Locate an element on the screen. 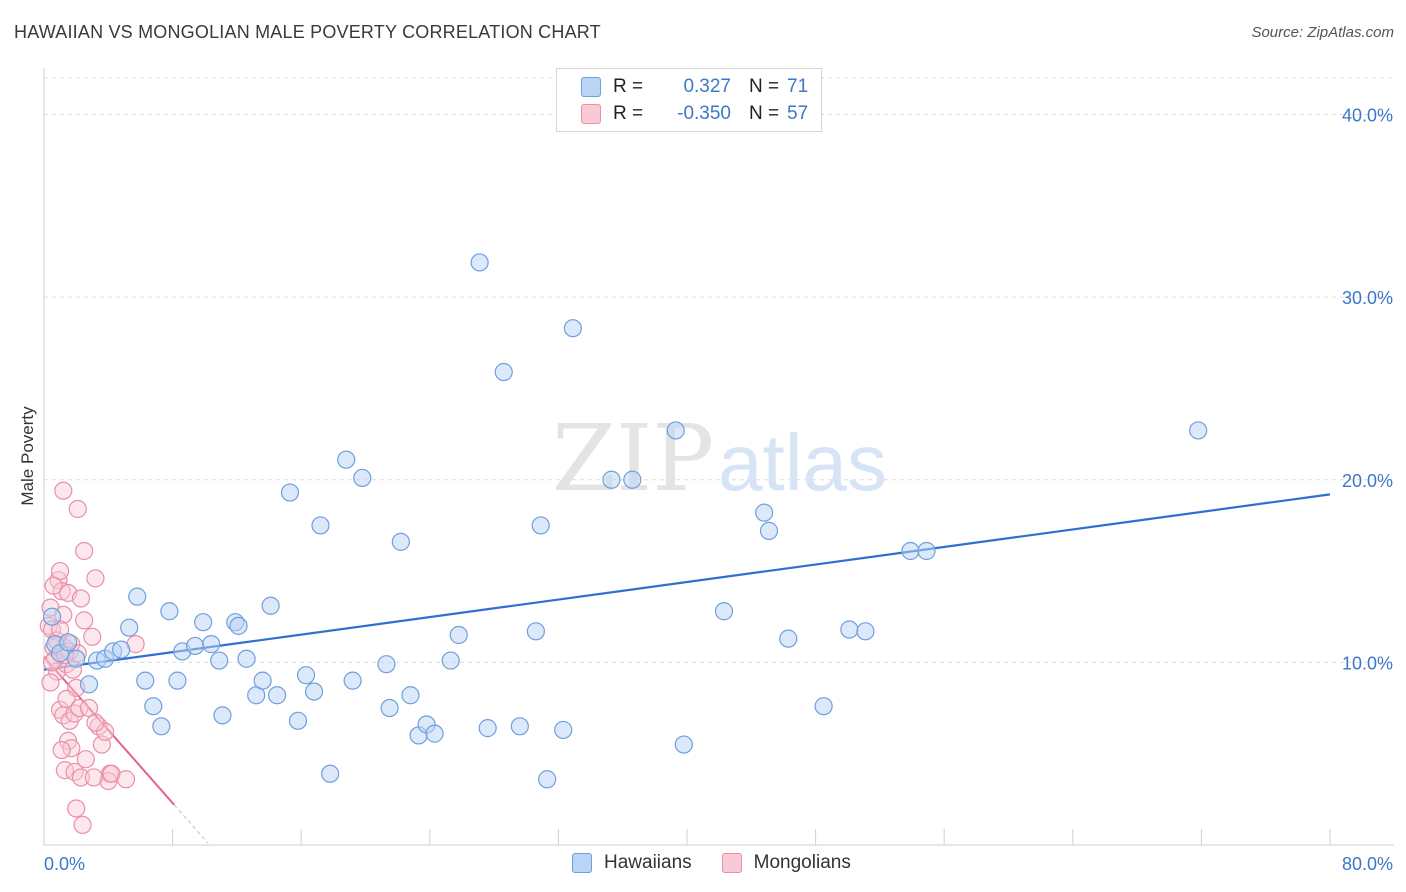 The height and width of the screenshot is (892, 1406). x-tick-label: 80.0% is located at coordinates (1367, 864).